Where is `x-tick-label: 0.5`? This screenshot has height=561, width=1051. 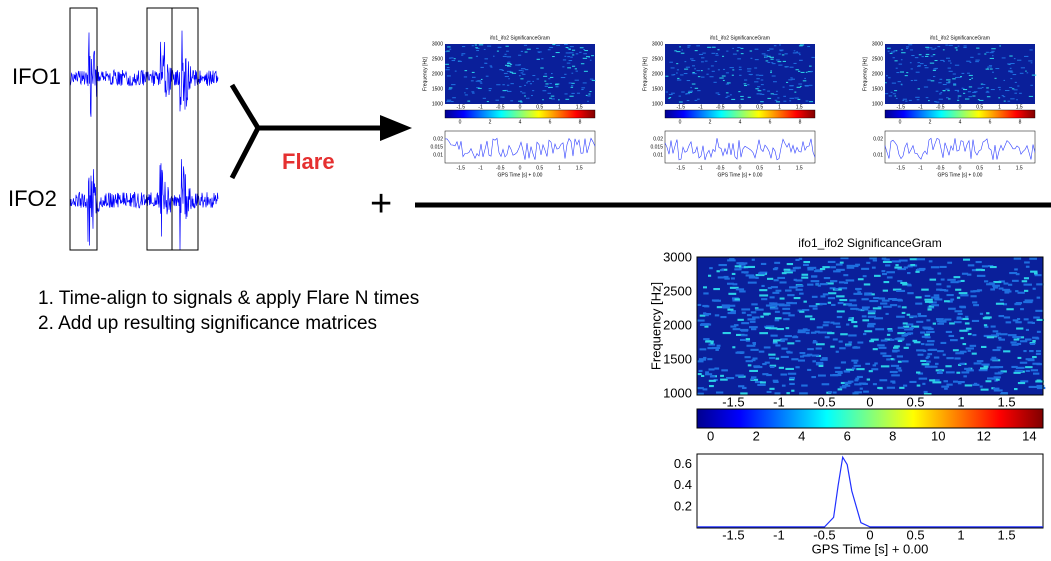 x-tick-label: 0.5 is located at coordinates (915, 401).